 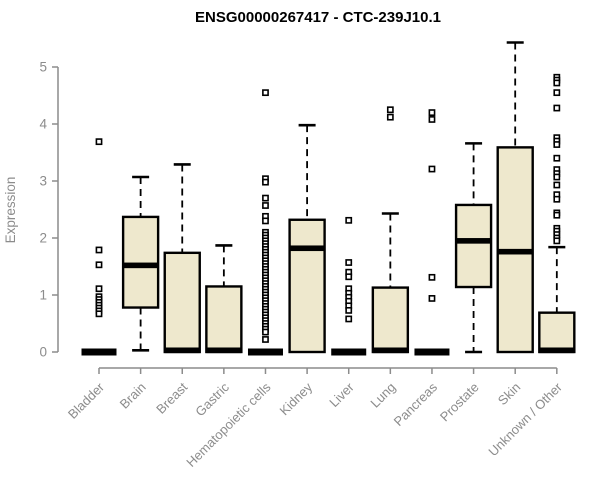 I want to click on collapsed-box-pancreas, so click(x=432, y=352).